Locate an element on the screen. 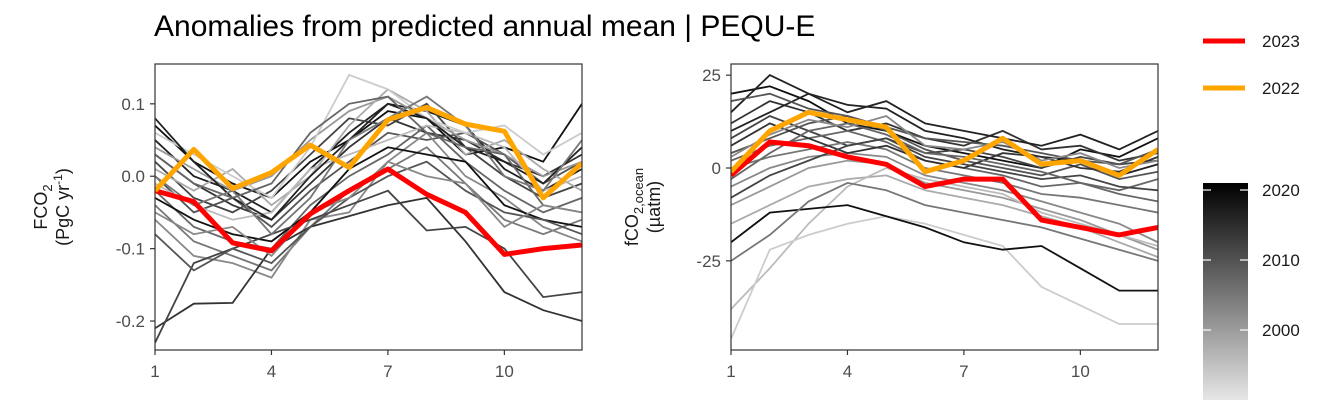 This screenshot has height=403, width=1344. fco2-ocean-y-tick-label: 25 is located at coordinates (711, 75).